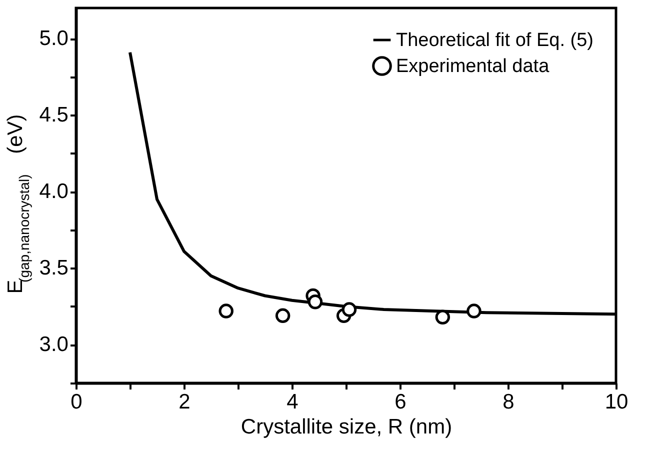  I want to click on y-tick-label: 4.0, so click(53, 192).